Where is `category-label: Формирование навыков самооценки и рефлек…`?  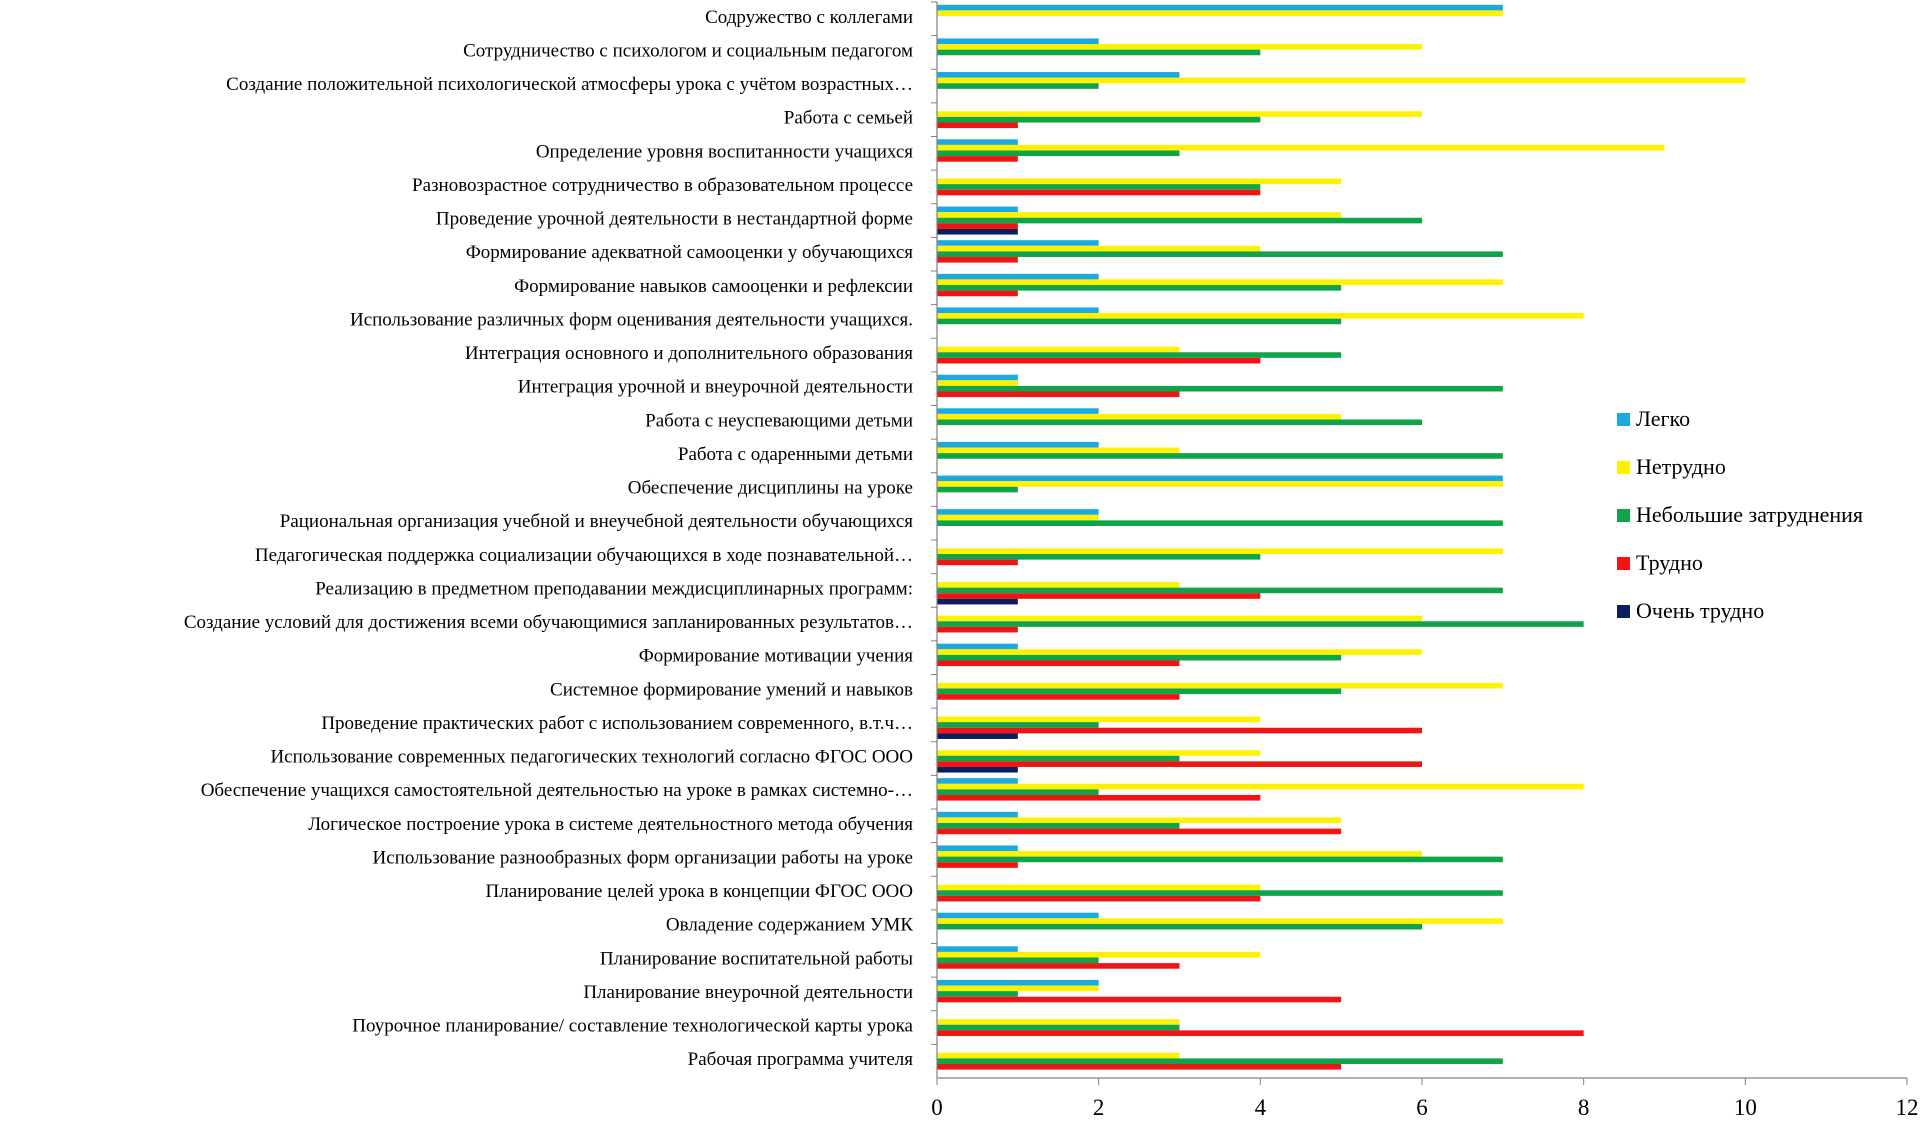 category-label: Формирование навыков самооценки и рефлек… is located at coordinates (713, 286).